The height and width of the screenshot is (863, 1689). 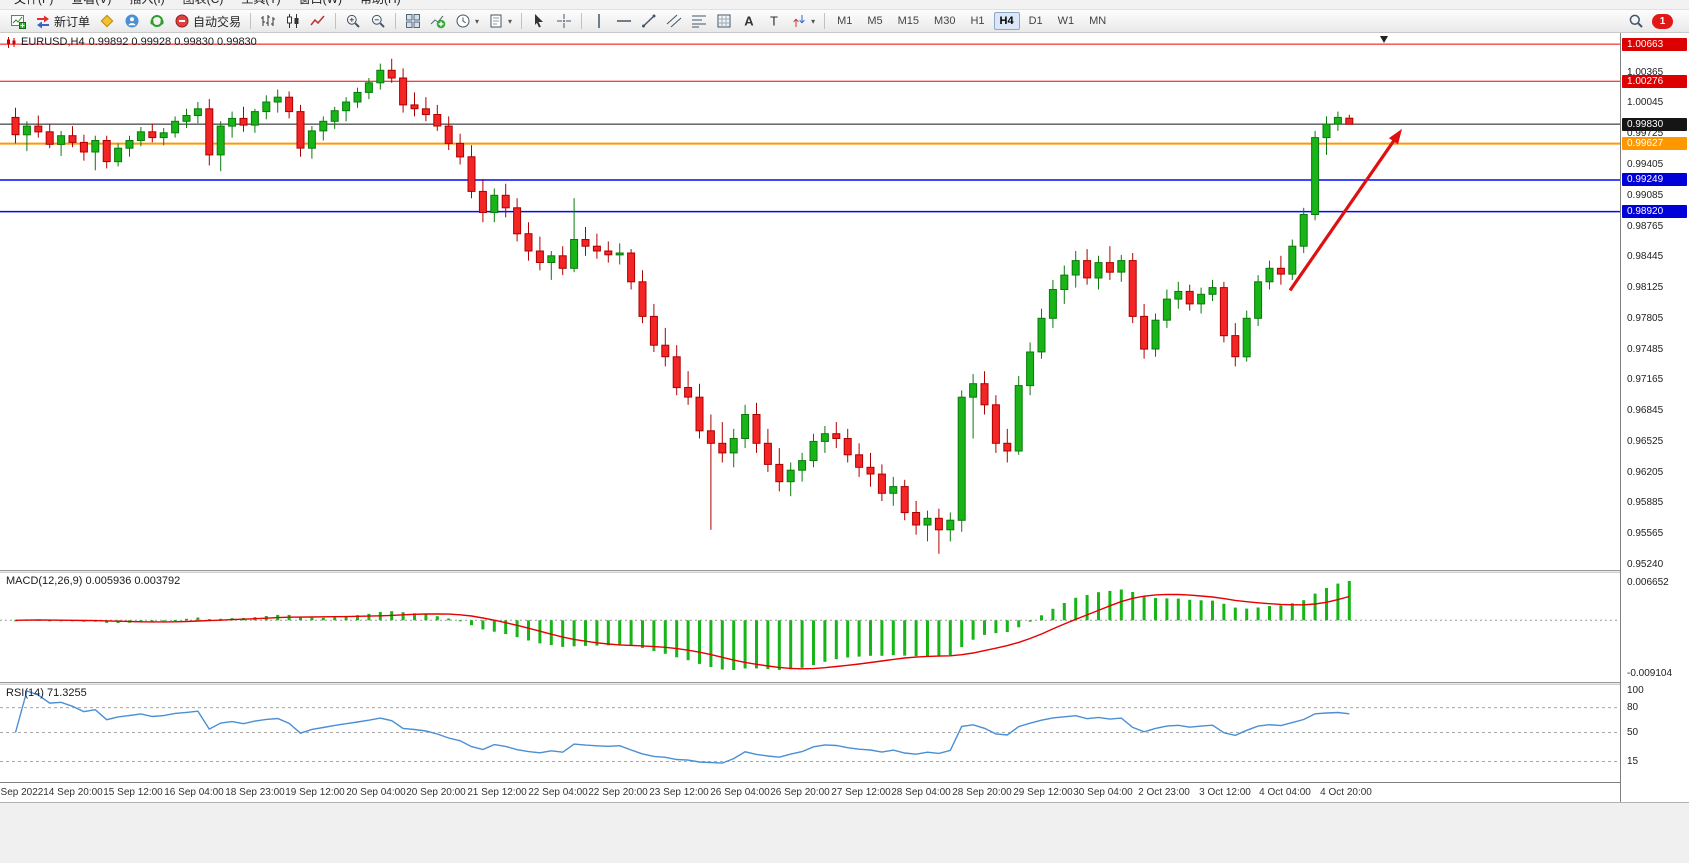 I want to click on macd-histogram, so click(x=682, y=625).